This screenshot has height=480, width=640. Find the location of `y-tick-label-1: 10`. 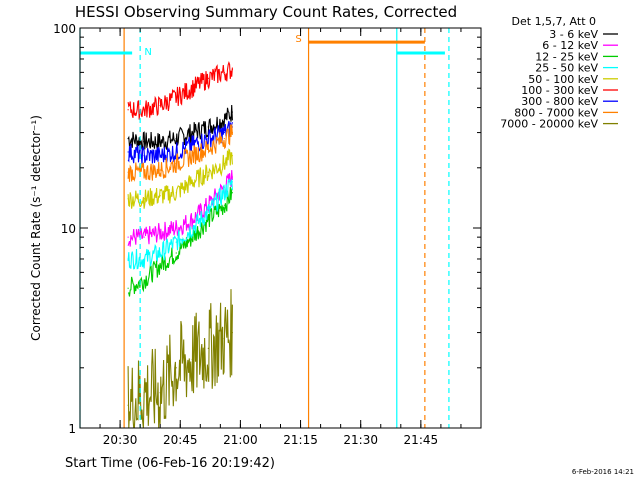

y-tick-label-1: 10 is located at coordinates (68, 229).